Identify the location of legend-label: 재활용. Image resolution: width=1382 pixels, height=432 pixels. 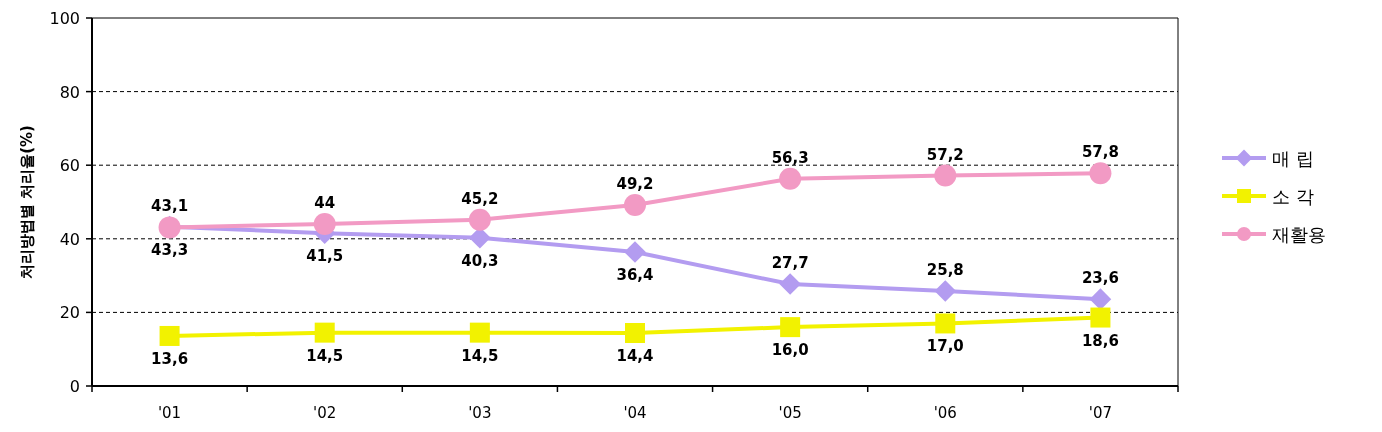
(1299, 234).